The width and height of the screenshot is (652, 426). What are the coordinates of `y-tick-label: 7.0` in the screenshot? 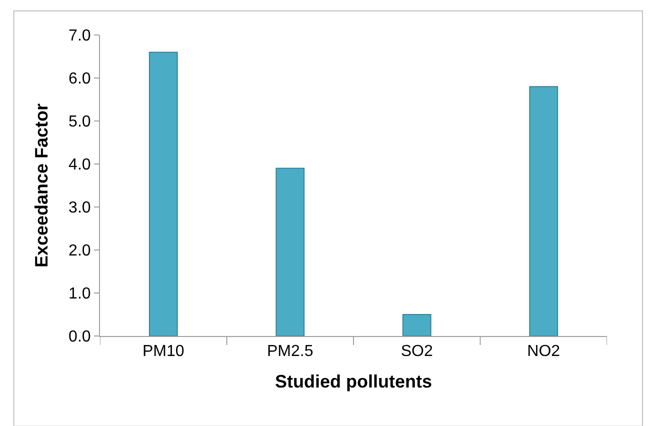 It's located at (79, 36).